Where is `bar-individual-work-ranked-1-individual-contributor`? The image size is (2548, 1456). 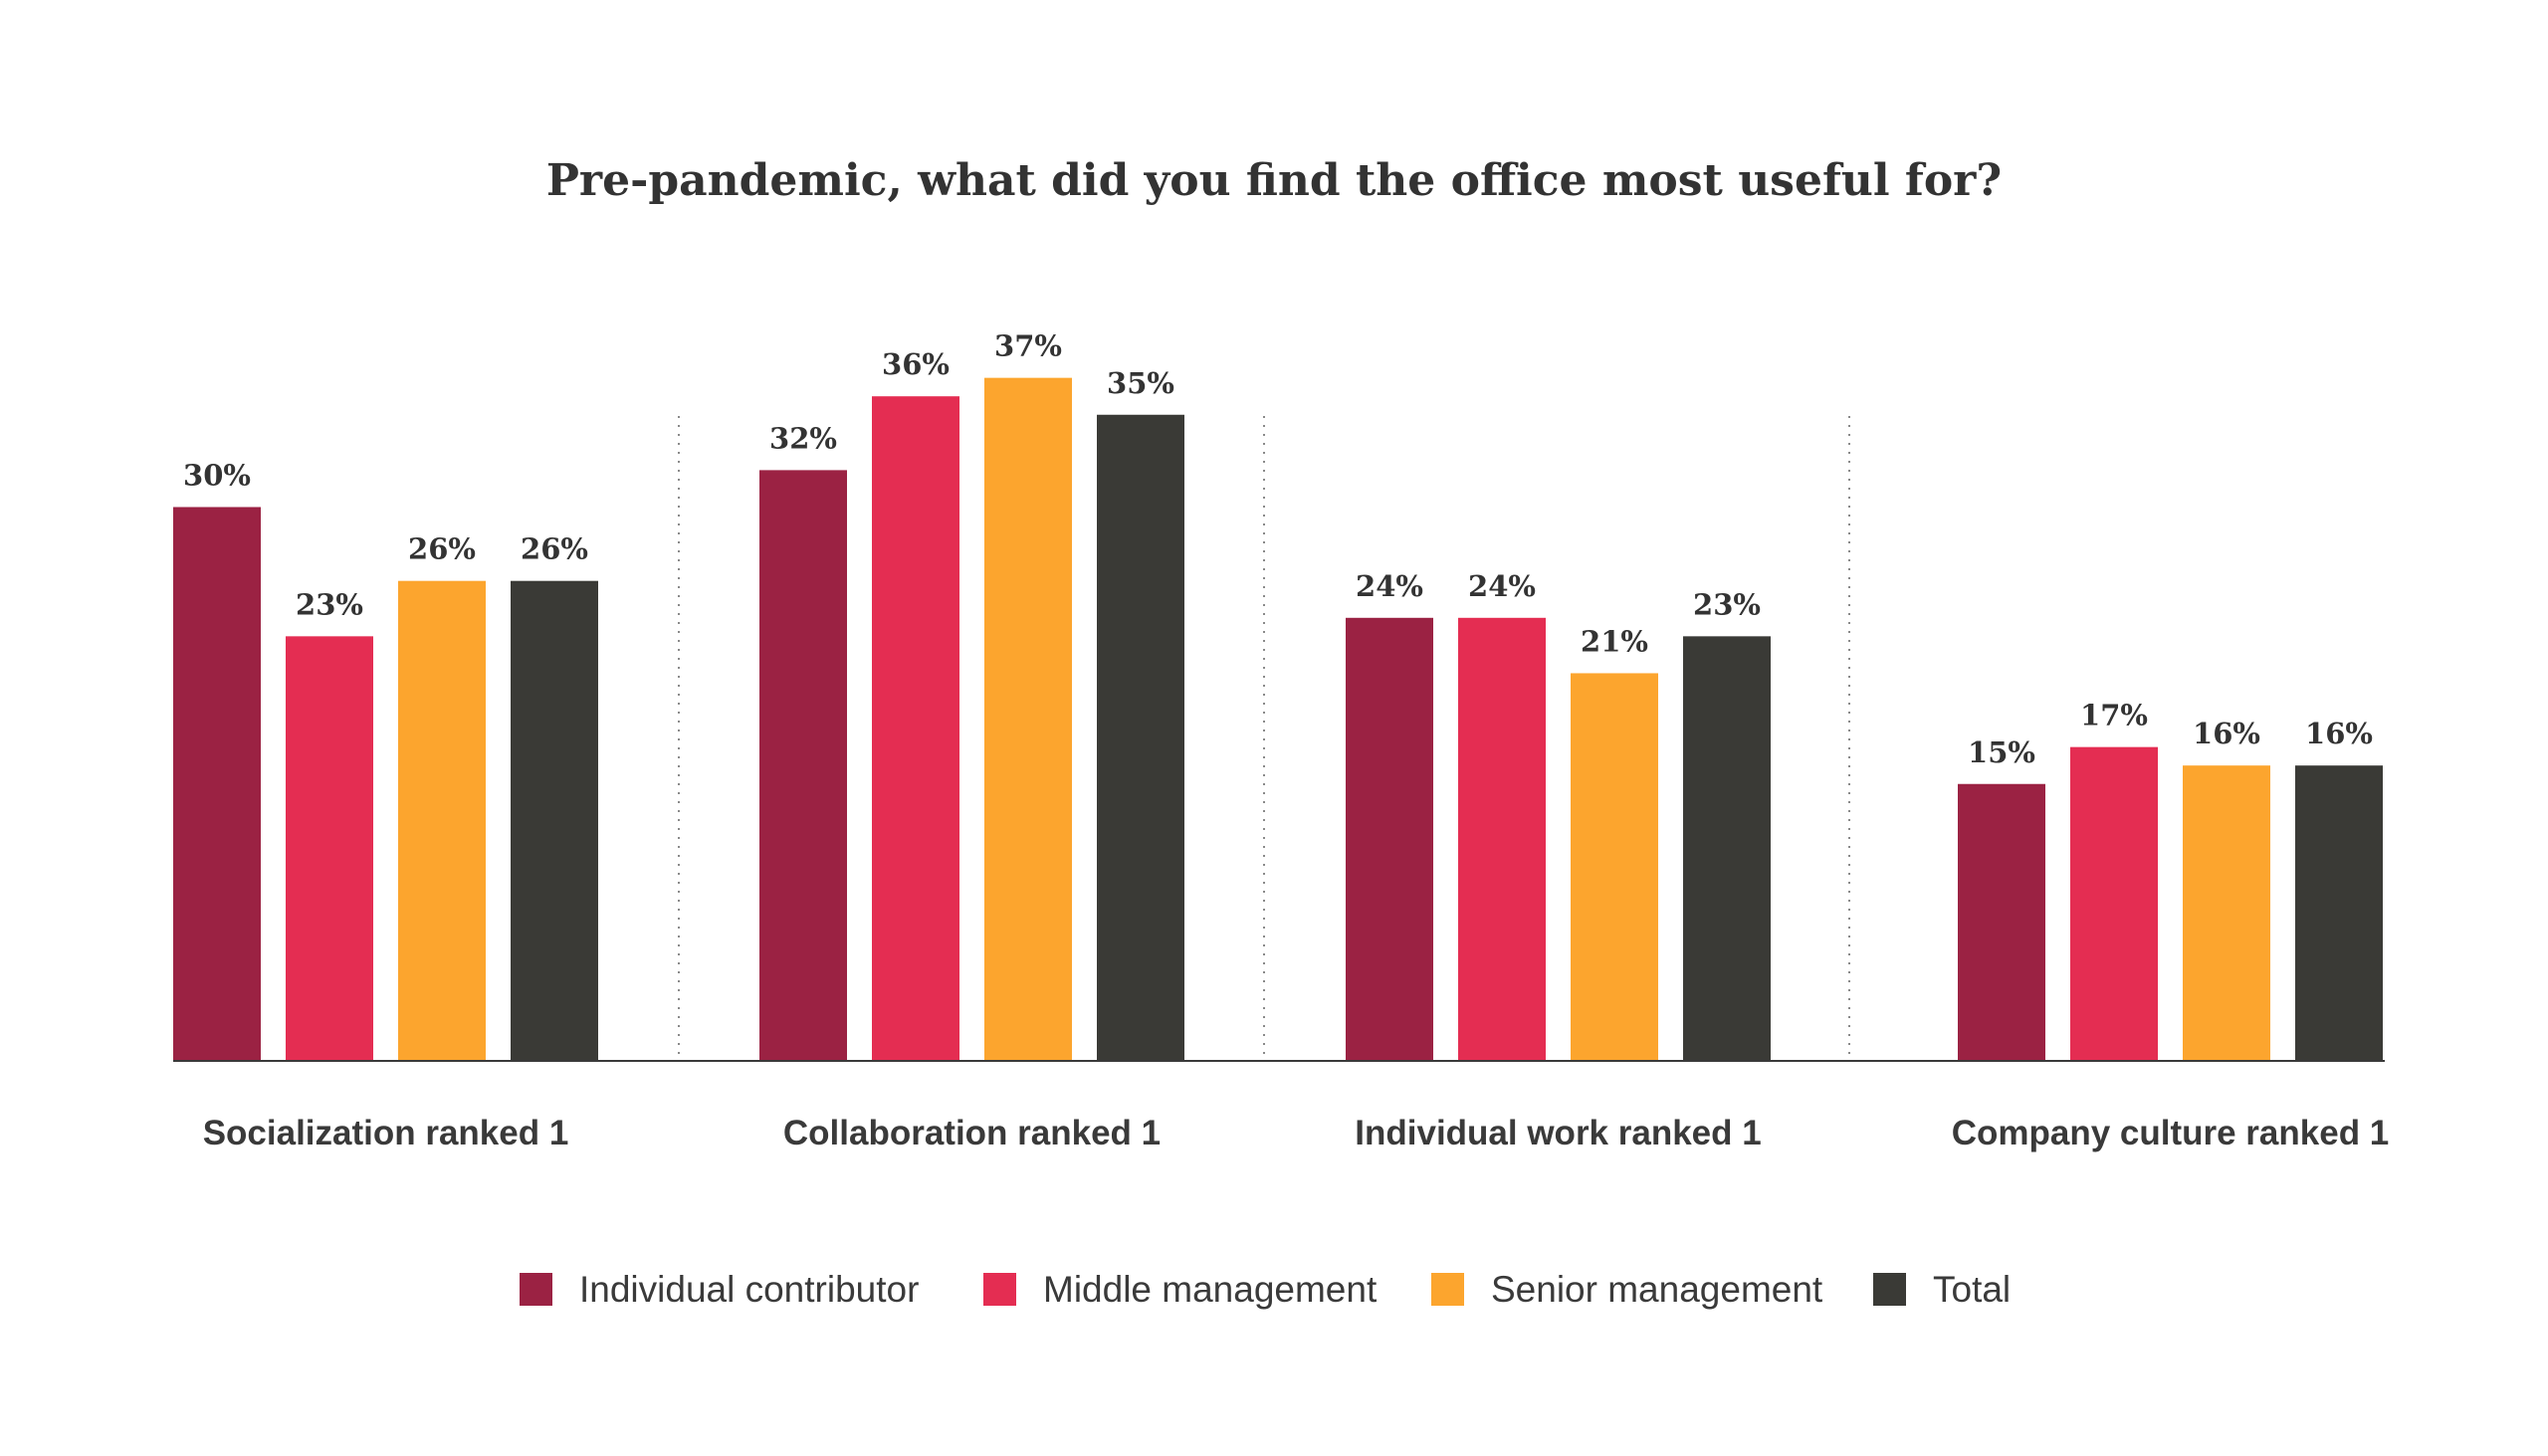
bar-individual-work-ranked-1-individual-contributor is located at coordinates (1389, 839).